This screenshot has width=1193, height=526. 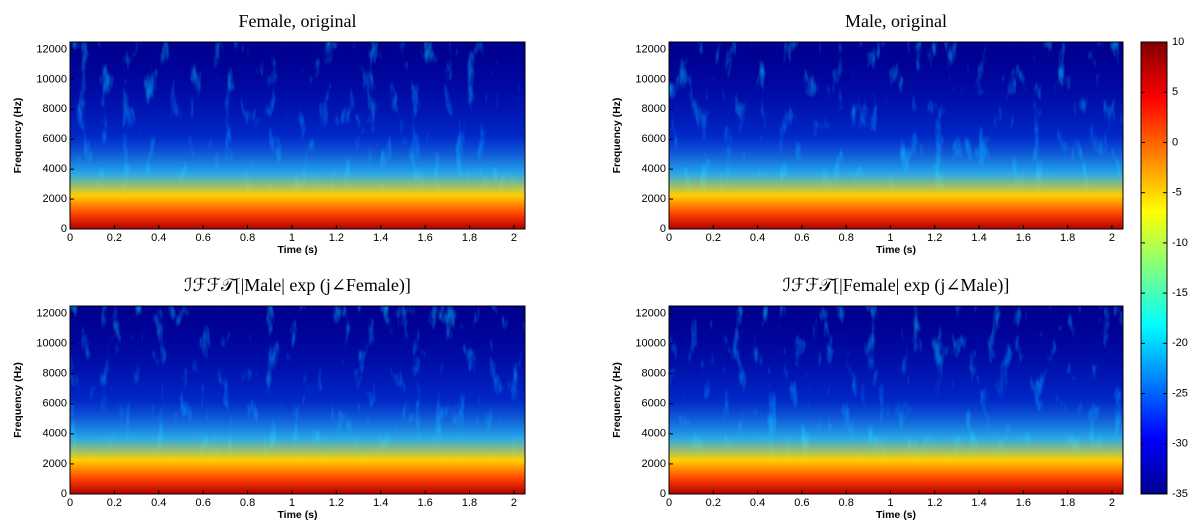 I want to click on panel-title: ℐℱℱ𝒯[|Female| exp (j∠Male)], so click(x=896, y=285).